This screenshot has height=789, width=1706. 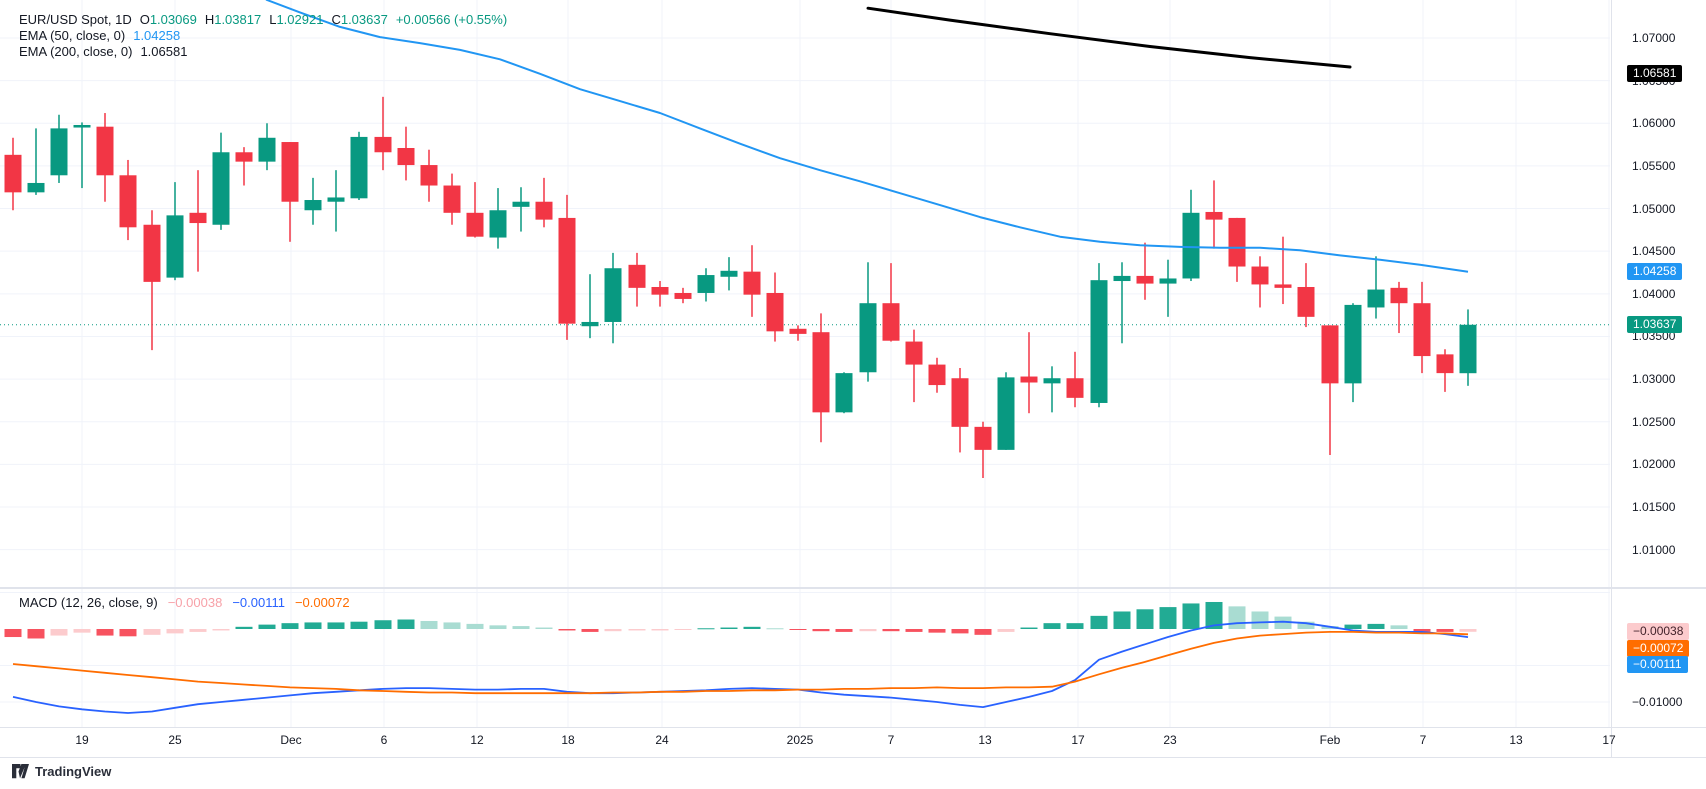 I want to click on price-axis-label: 1.04000, so click(x=1654, y=293).